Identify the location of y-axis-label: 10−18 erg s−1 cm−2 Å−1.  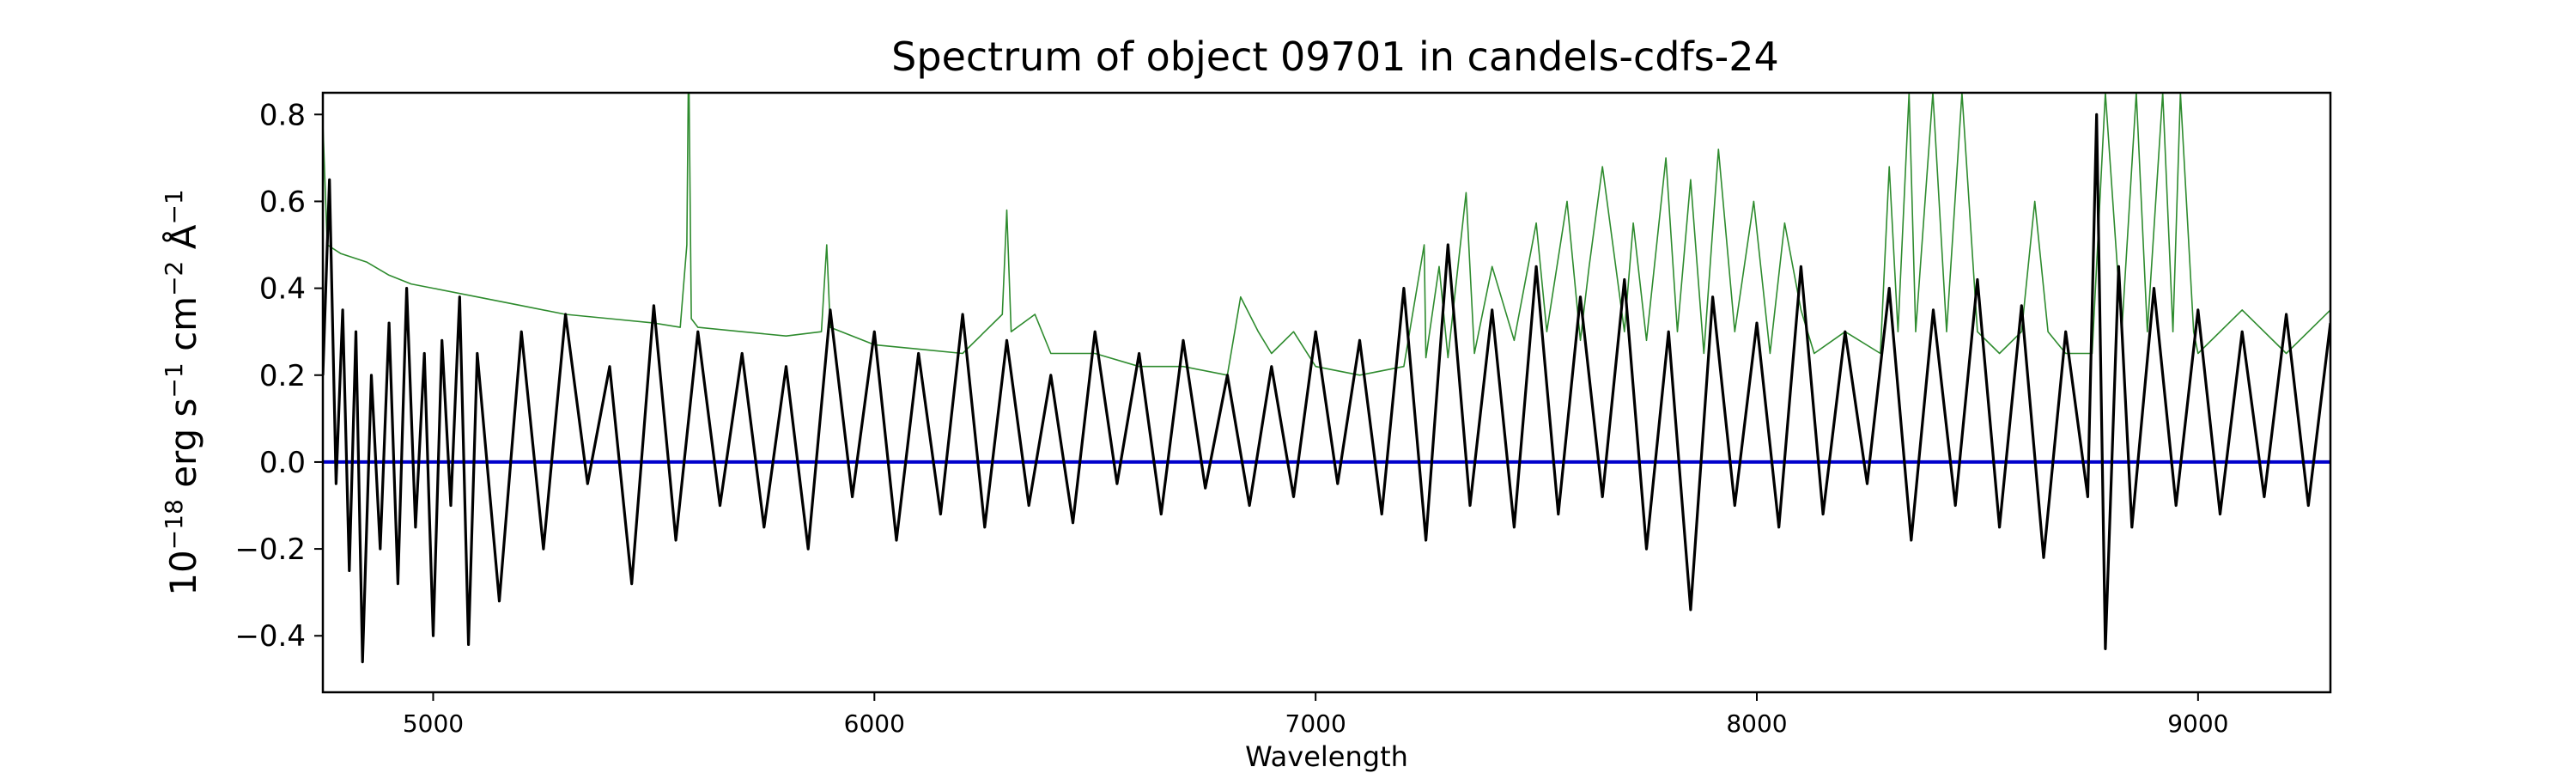
(182, 392).